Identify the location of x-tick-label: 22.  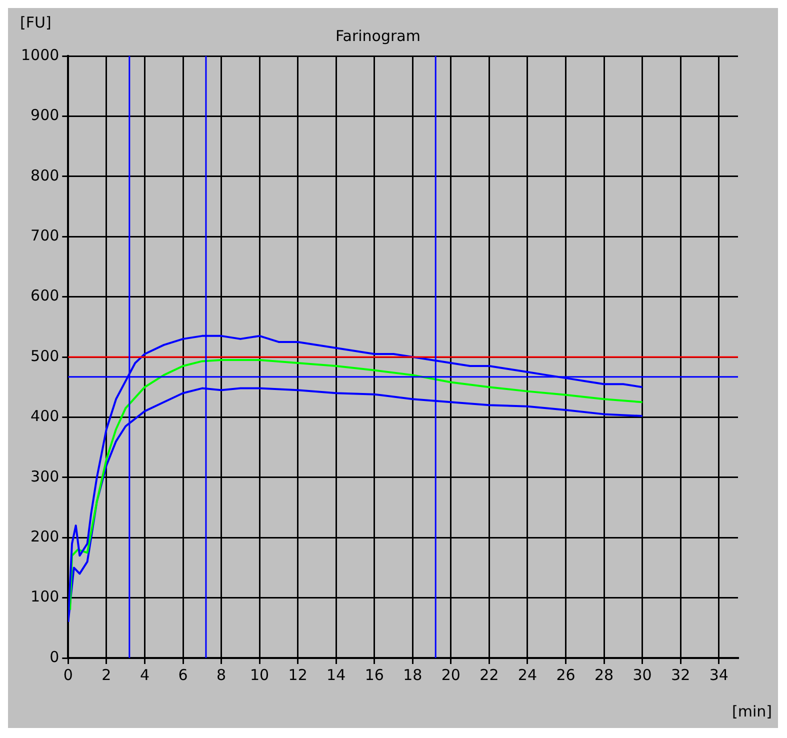
(489, 675).